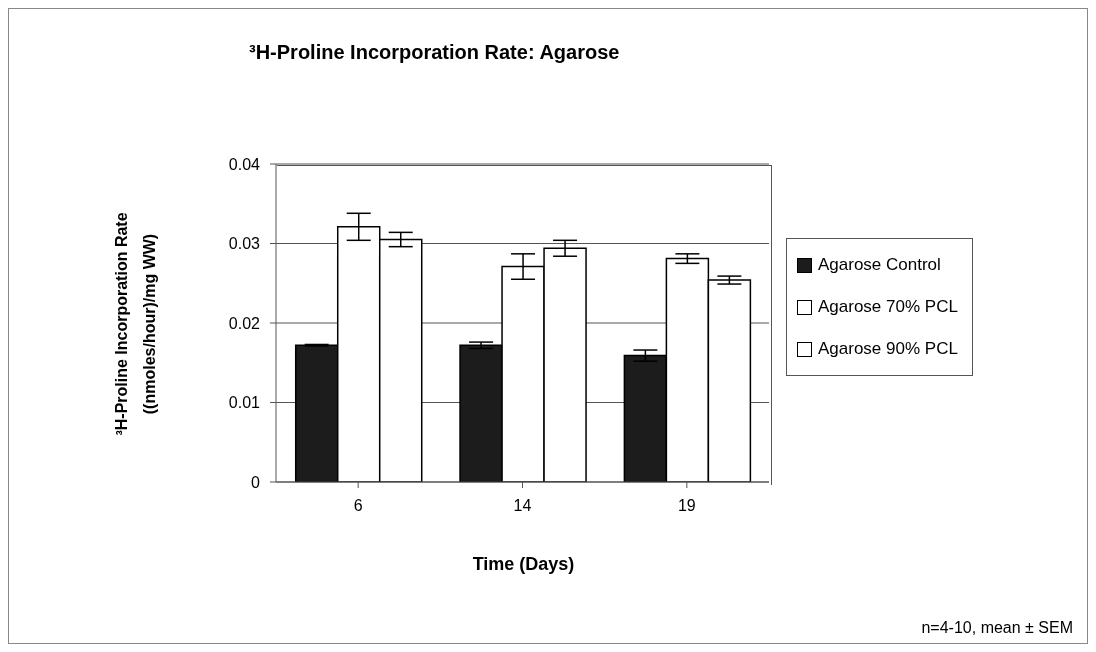 This screenshot has height=652, width=1096. What do you see at coordinates (522, 506) in the screenshot?
I see `x-tick-label: 14` at bounding box center [522, 506].